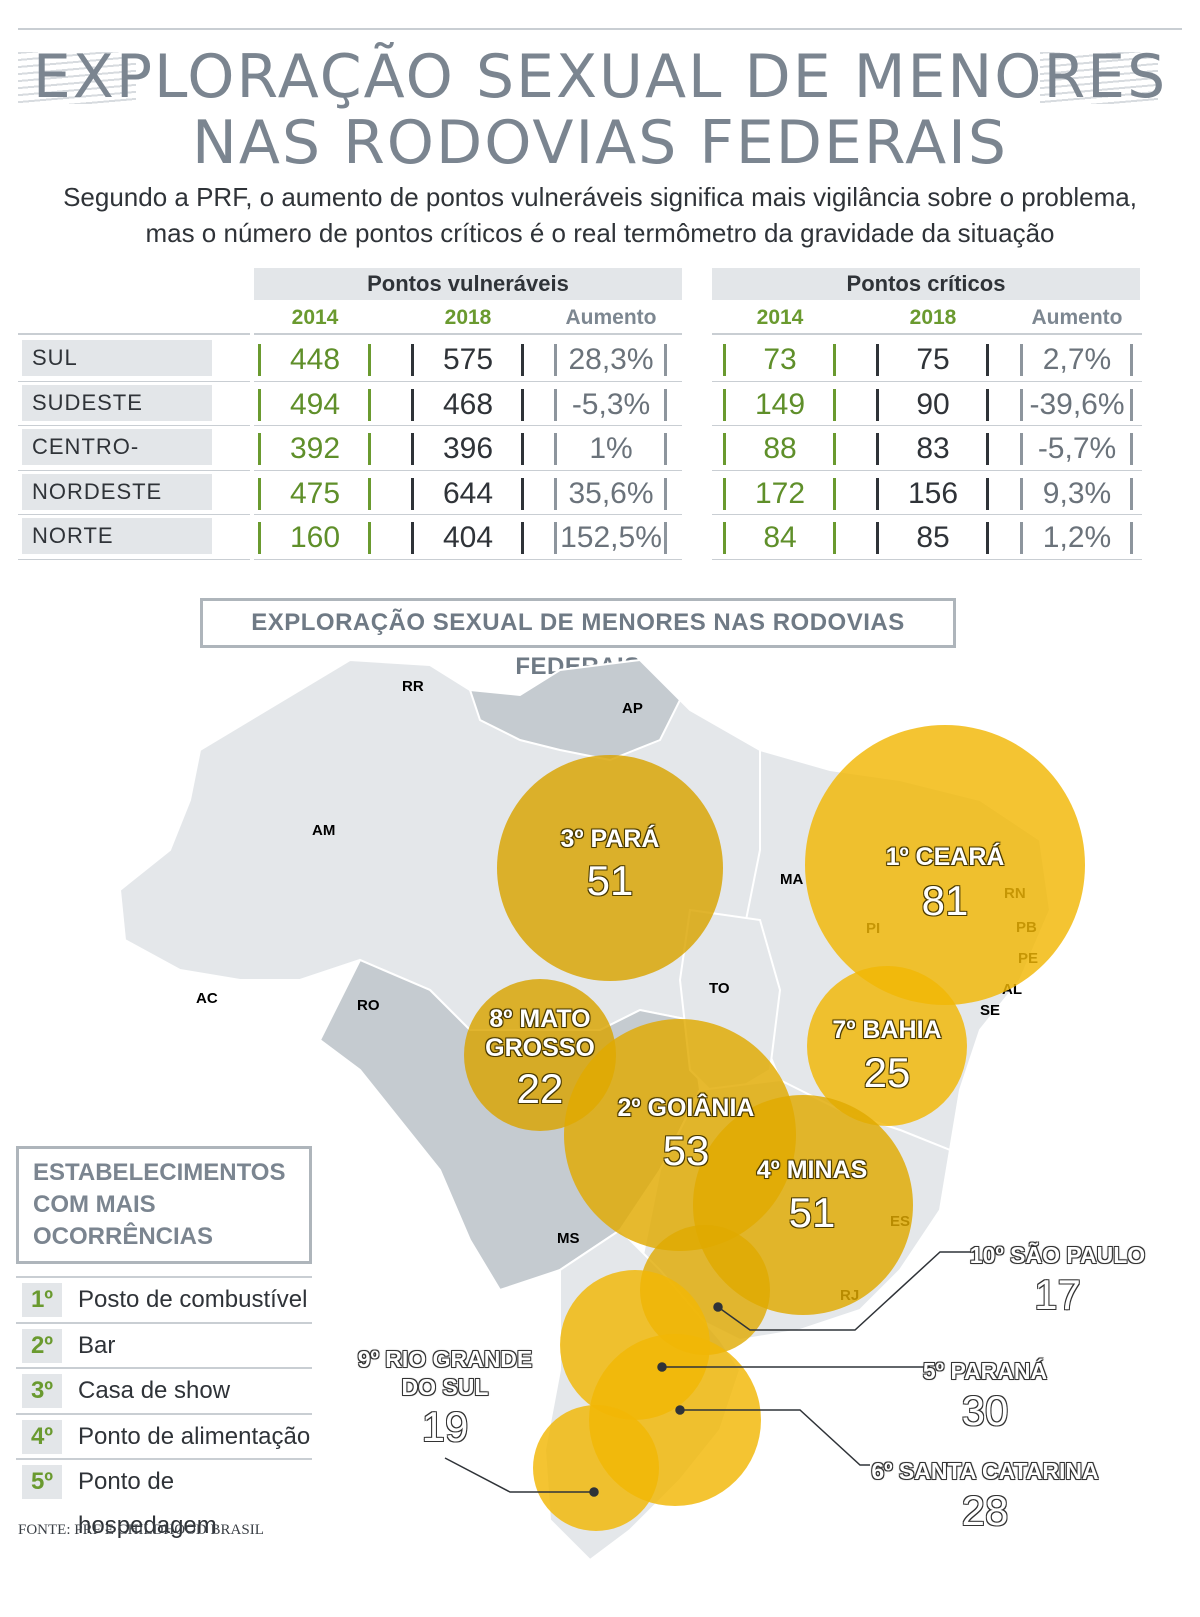  I want to click on cell-v2014: 392, so click(315, 448).